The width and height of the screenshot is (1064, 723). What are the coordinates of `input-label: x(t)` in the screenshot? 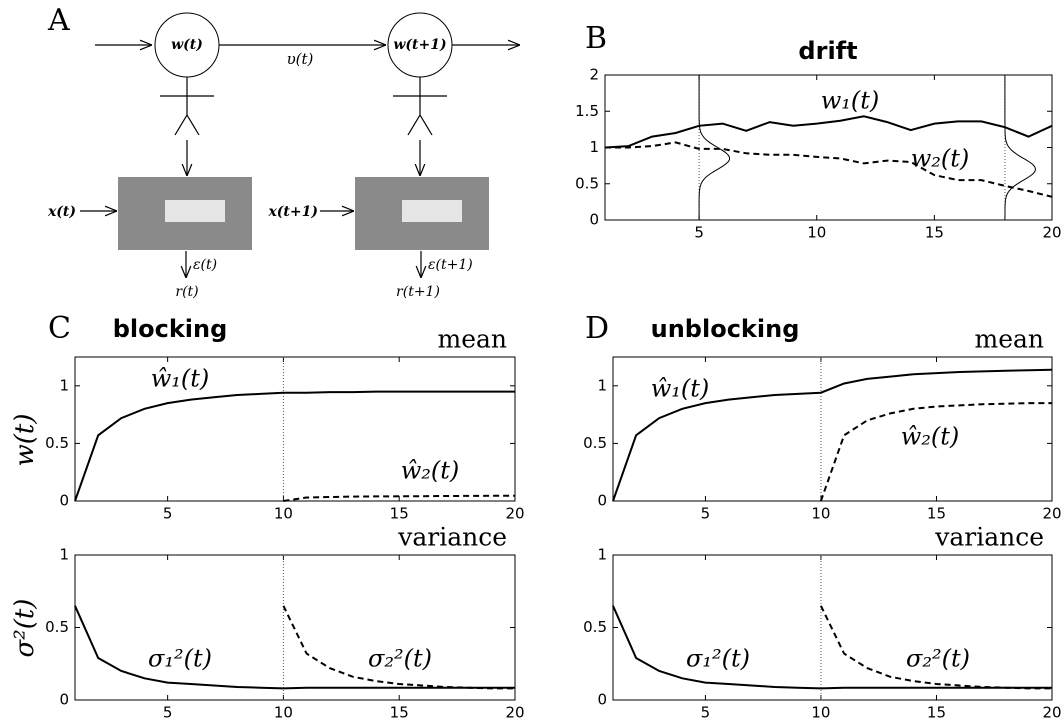 It's located at (61, 212).